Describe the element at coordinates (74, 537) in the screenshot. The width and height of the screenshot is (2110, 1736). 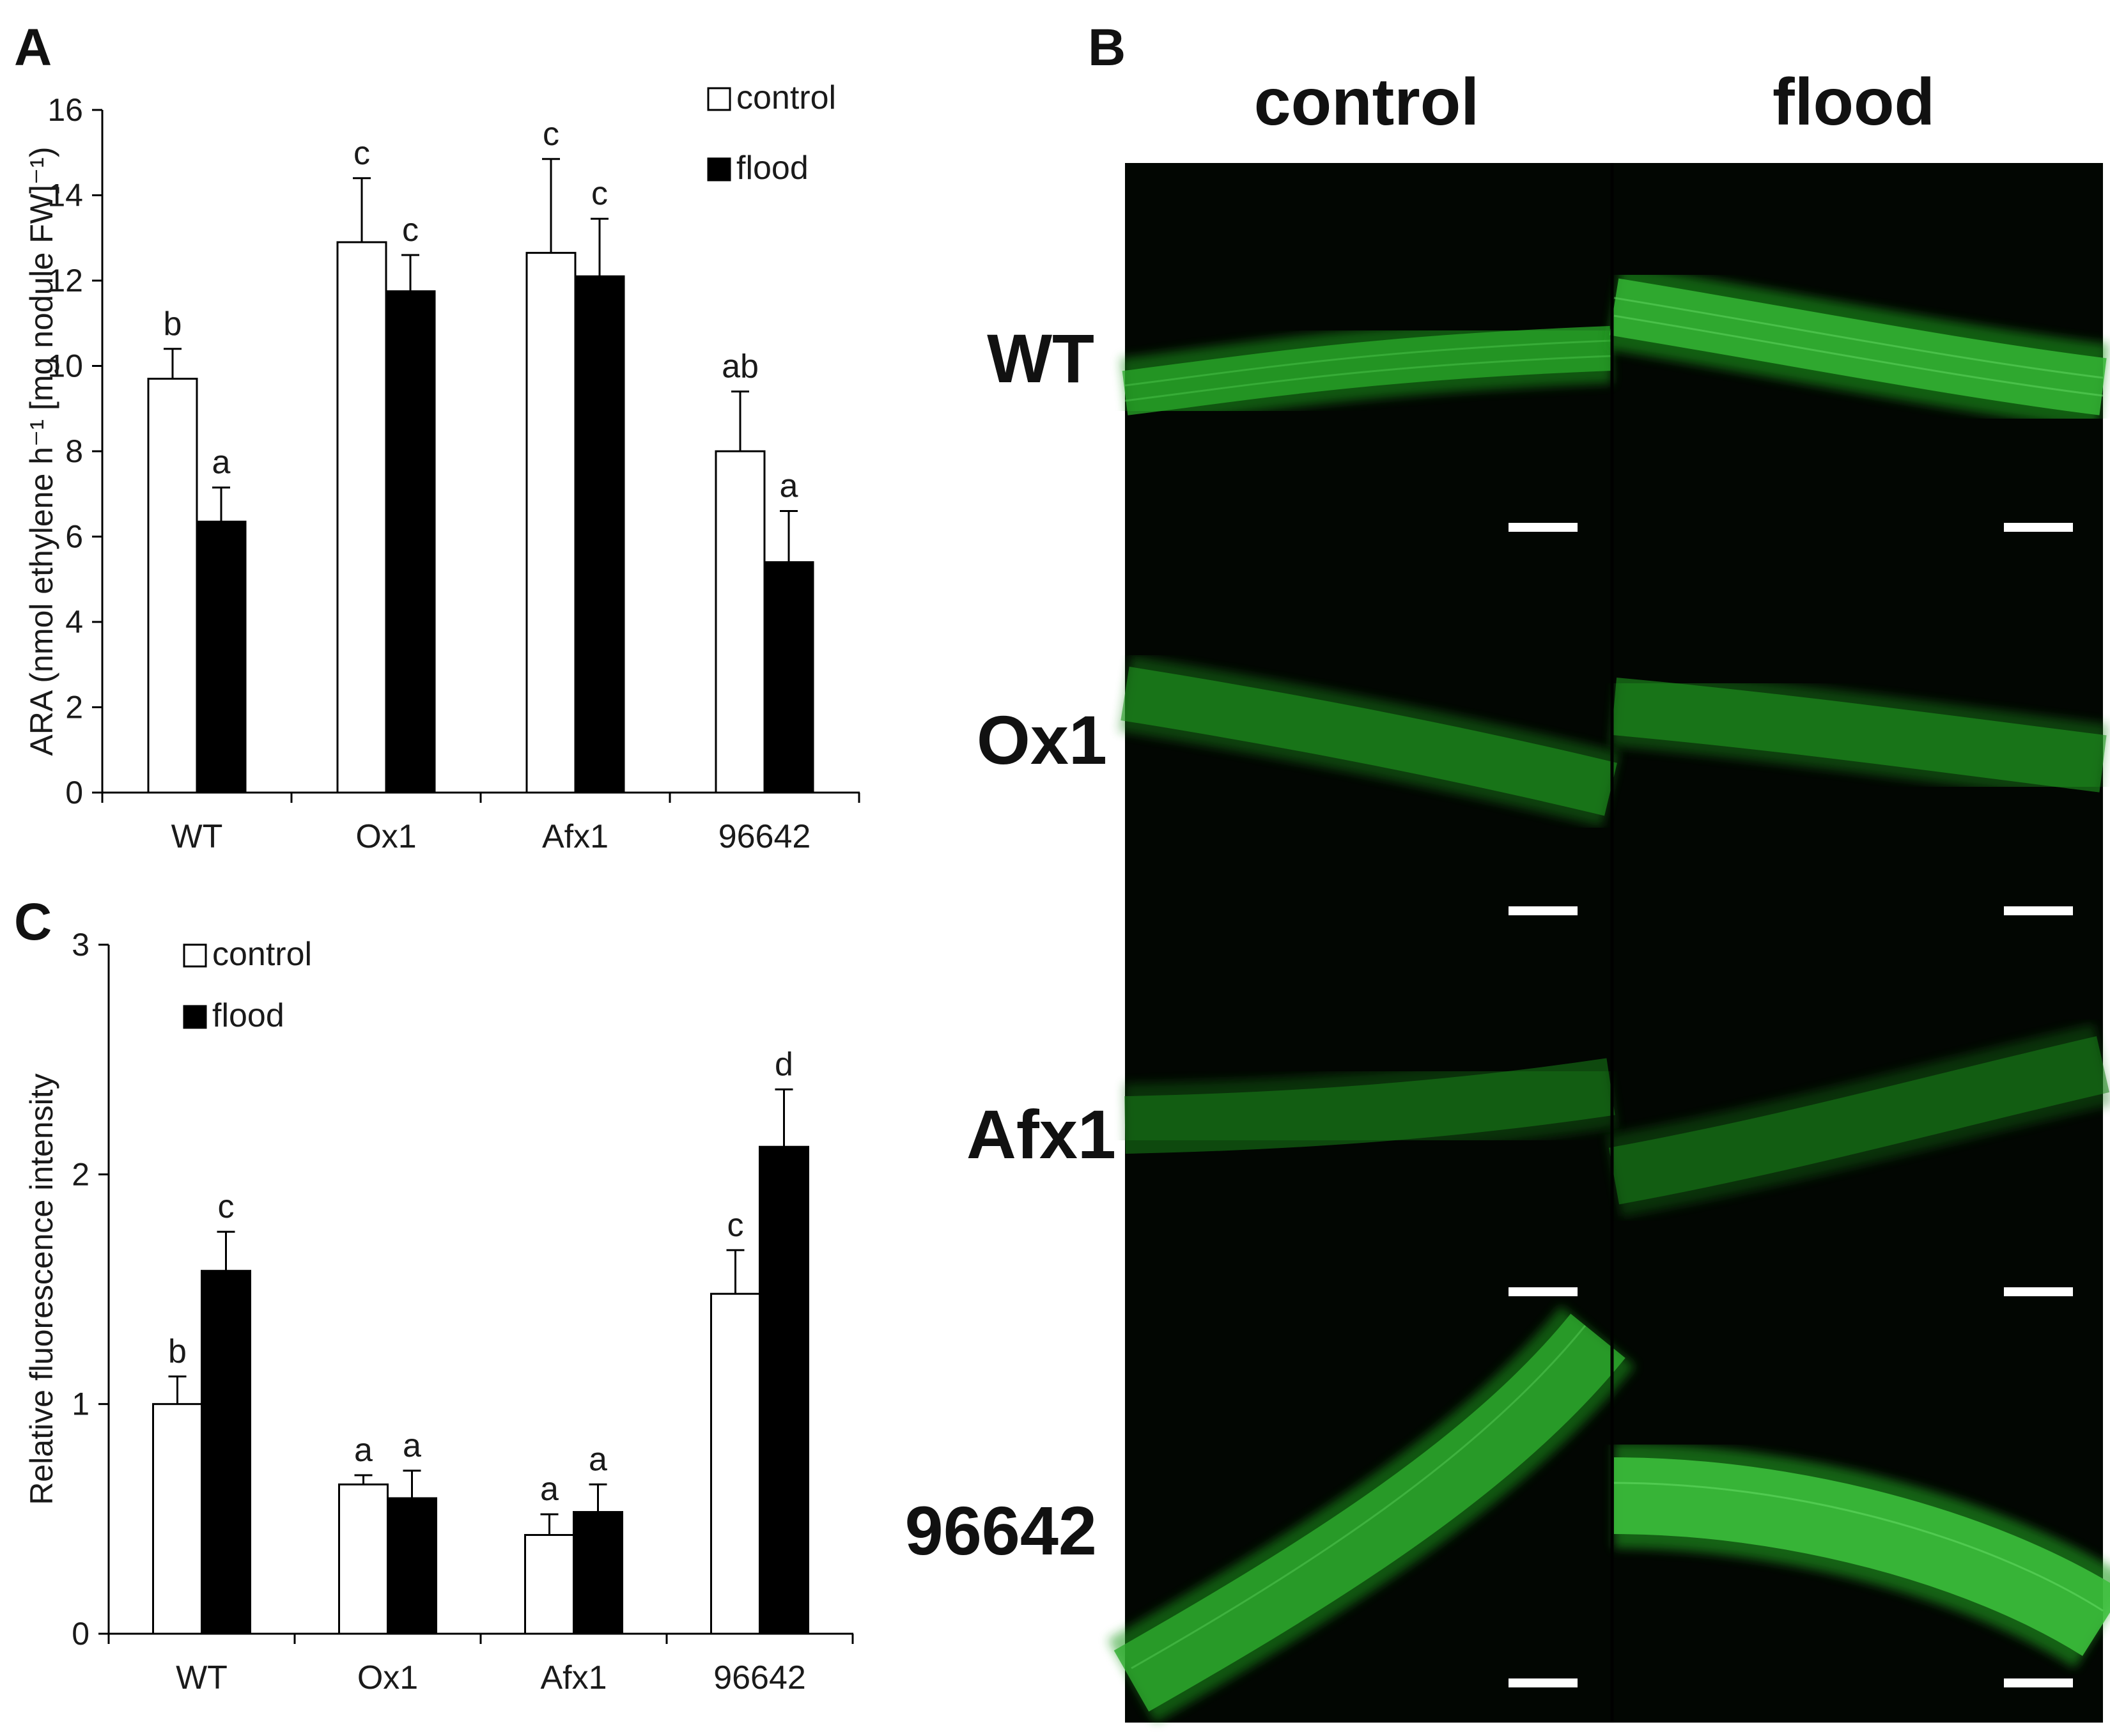
I see `y-tick-label: 6` at that location.